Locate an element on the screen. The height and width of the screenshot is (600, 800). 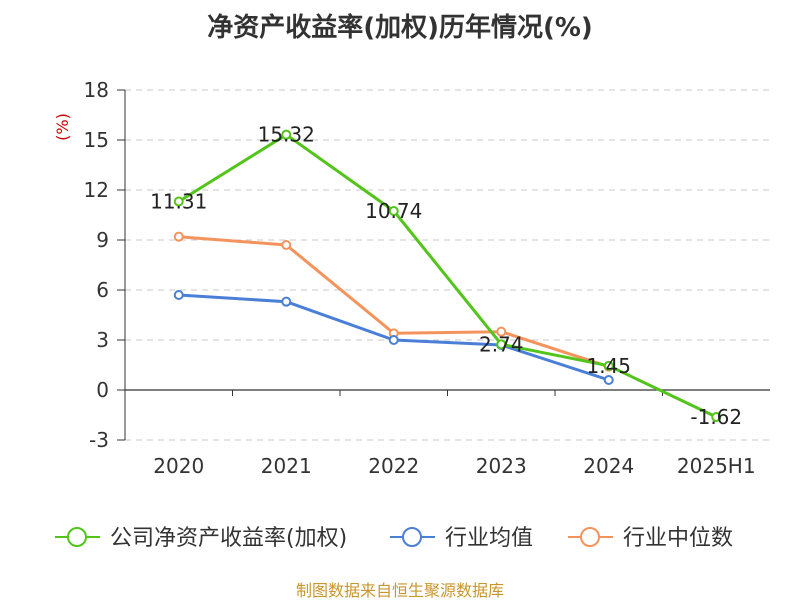
series-line is located at coordinates (394, 302).